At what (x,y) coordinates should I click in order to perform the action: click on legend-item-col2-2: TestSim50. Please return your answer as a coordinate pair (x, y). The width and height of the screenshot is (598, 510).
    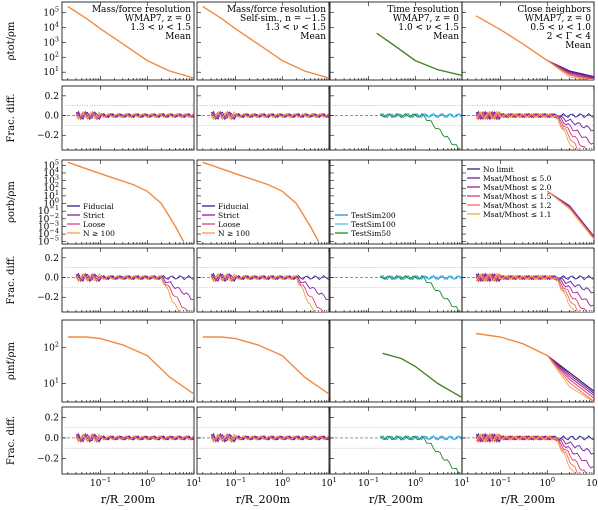
    Looking at the image, I should click on (363, 233).